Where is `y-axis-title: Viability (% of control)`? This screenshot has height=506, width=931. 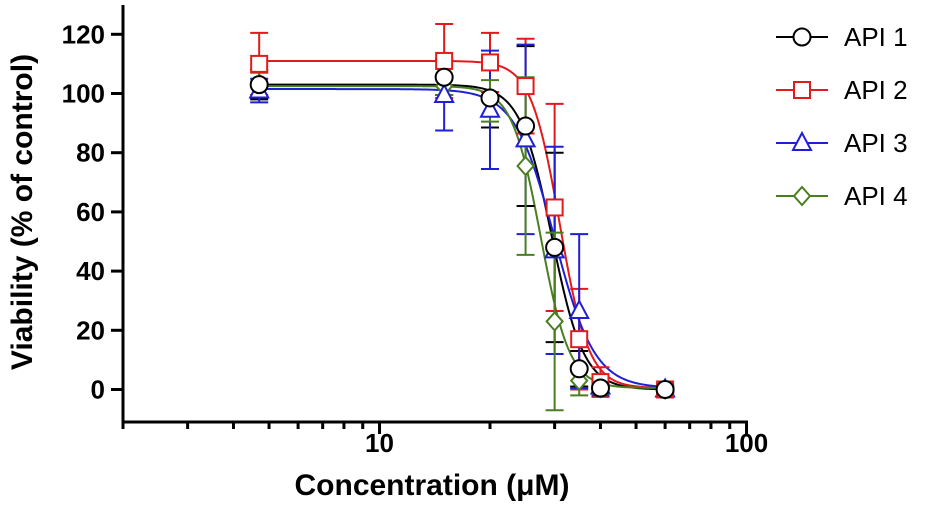 y-axis-title: Viability (% of control) is located at coordinates (22, 212).